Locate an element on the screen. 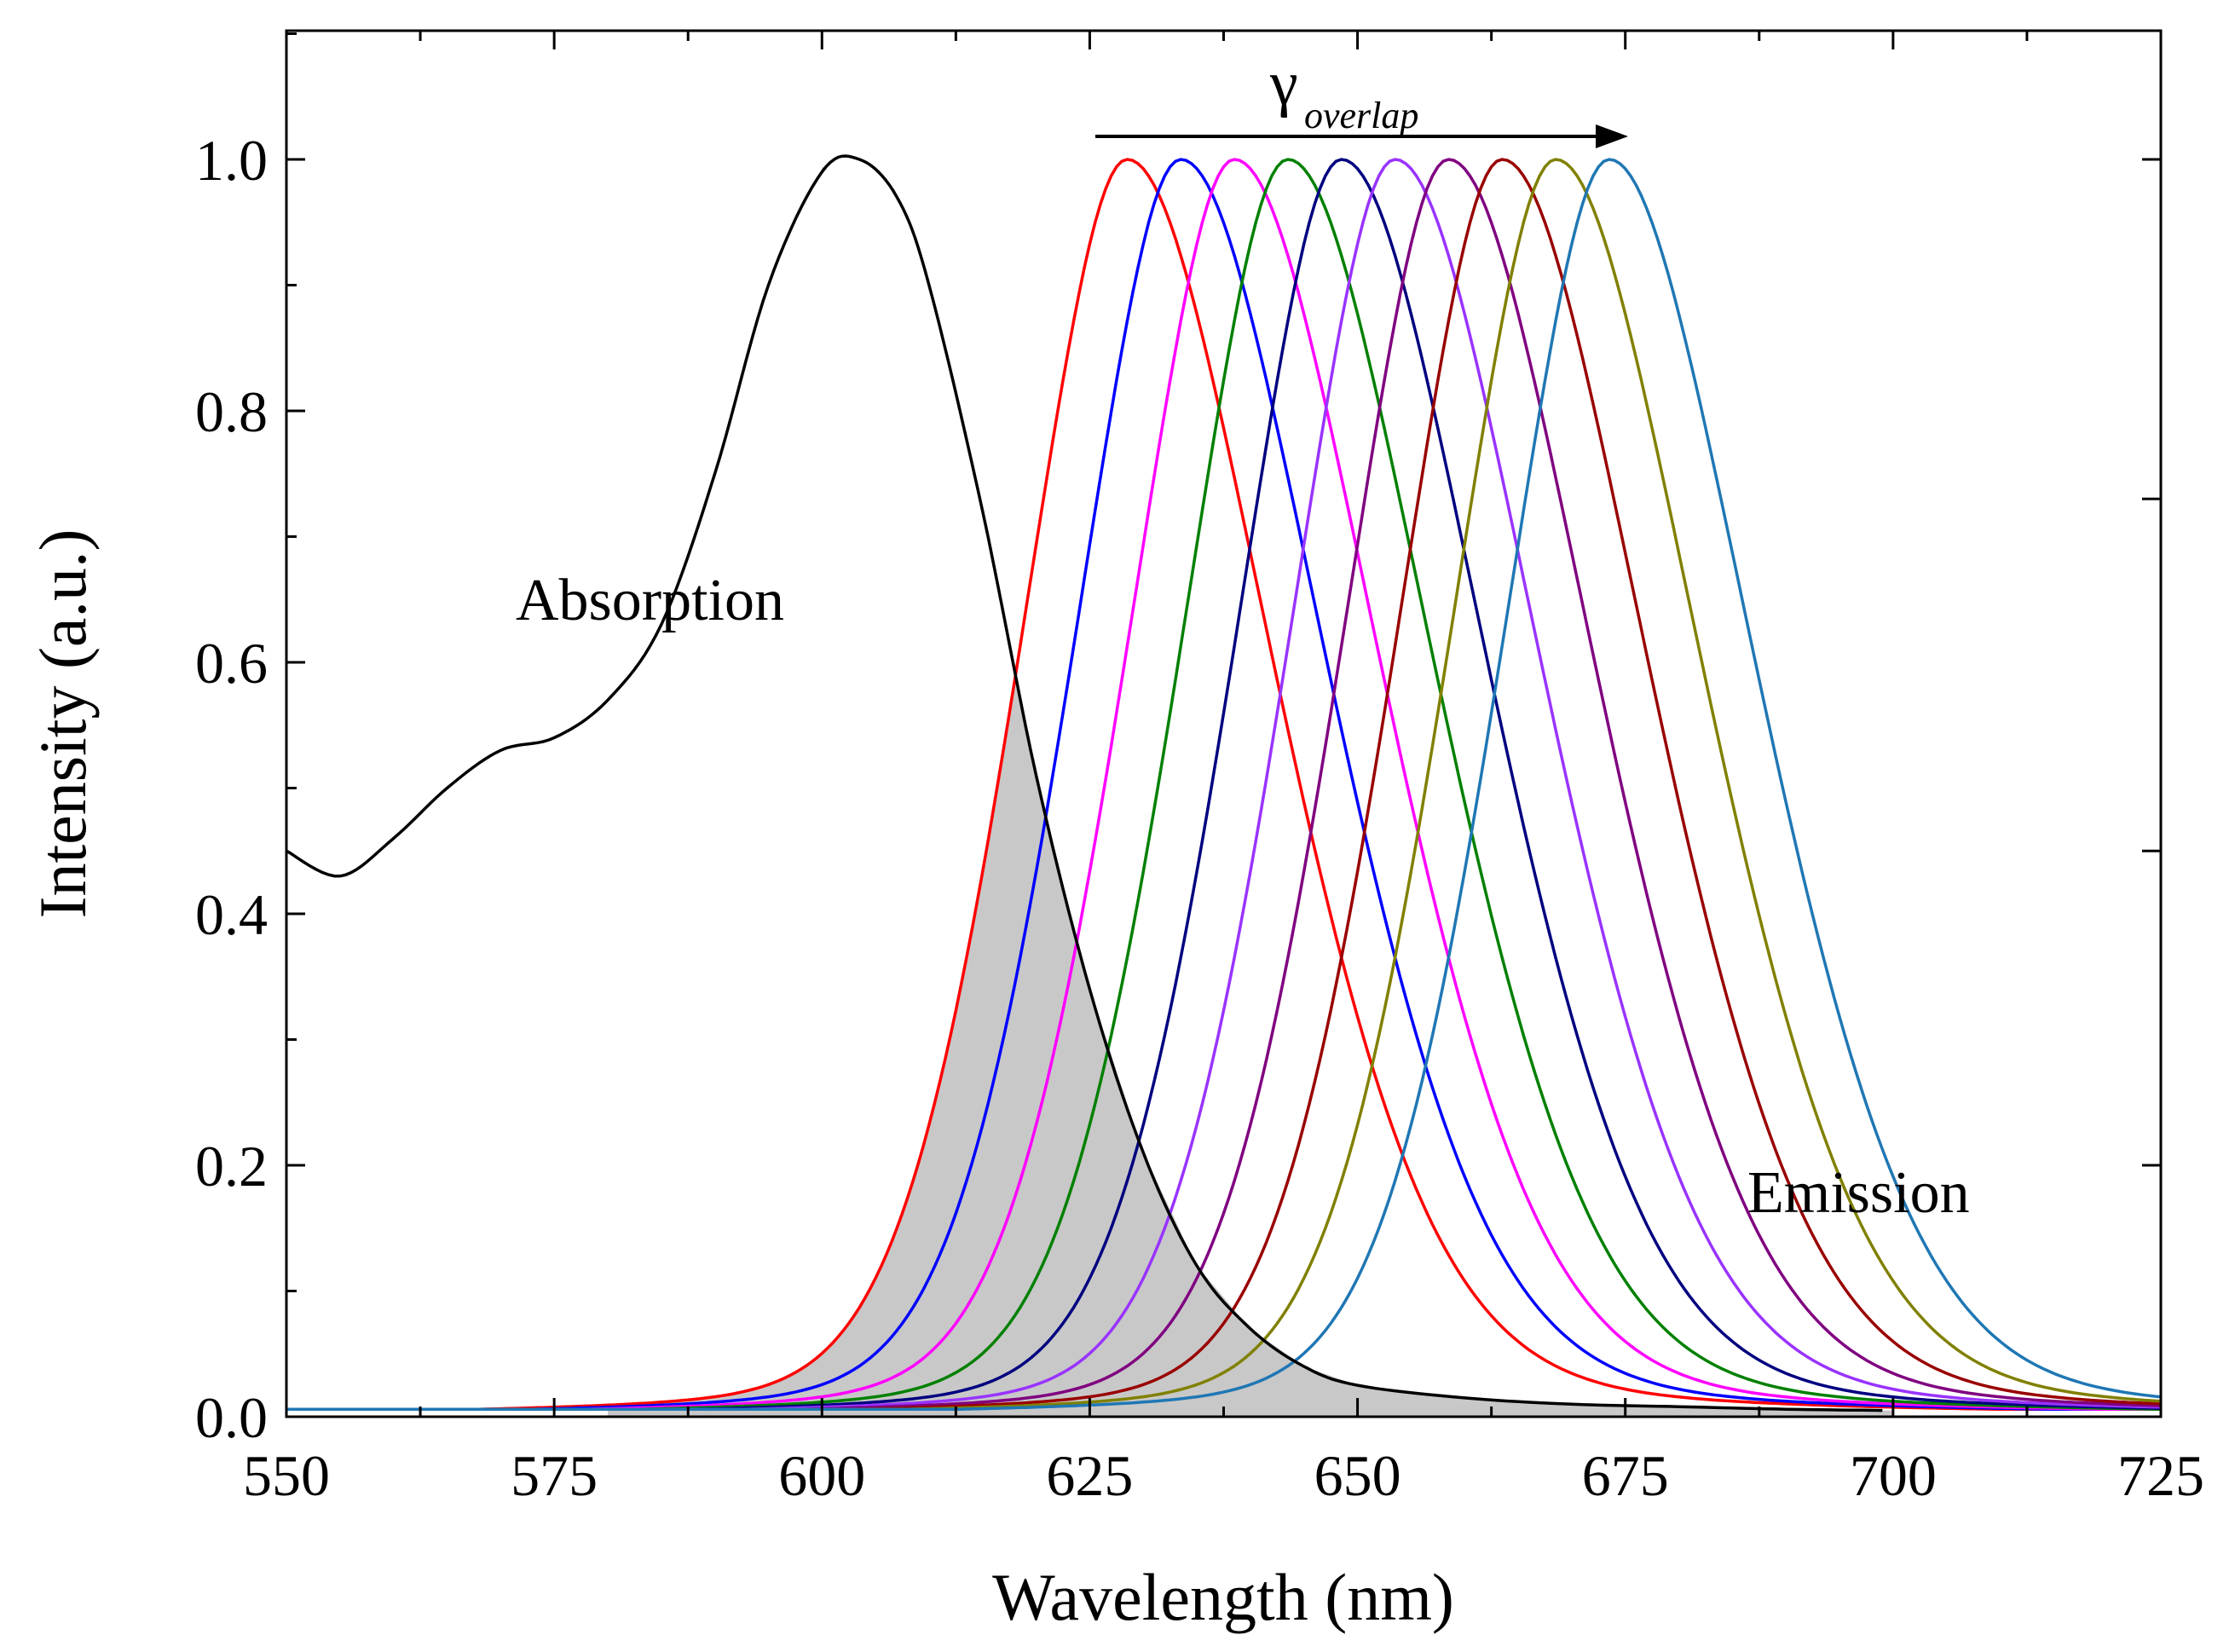 The height and width of the screenshot is (1652, 2235). x-tick-label: 725 is located at coordinates (2160, 1475).